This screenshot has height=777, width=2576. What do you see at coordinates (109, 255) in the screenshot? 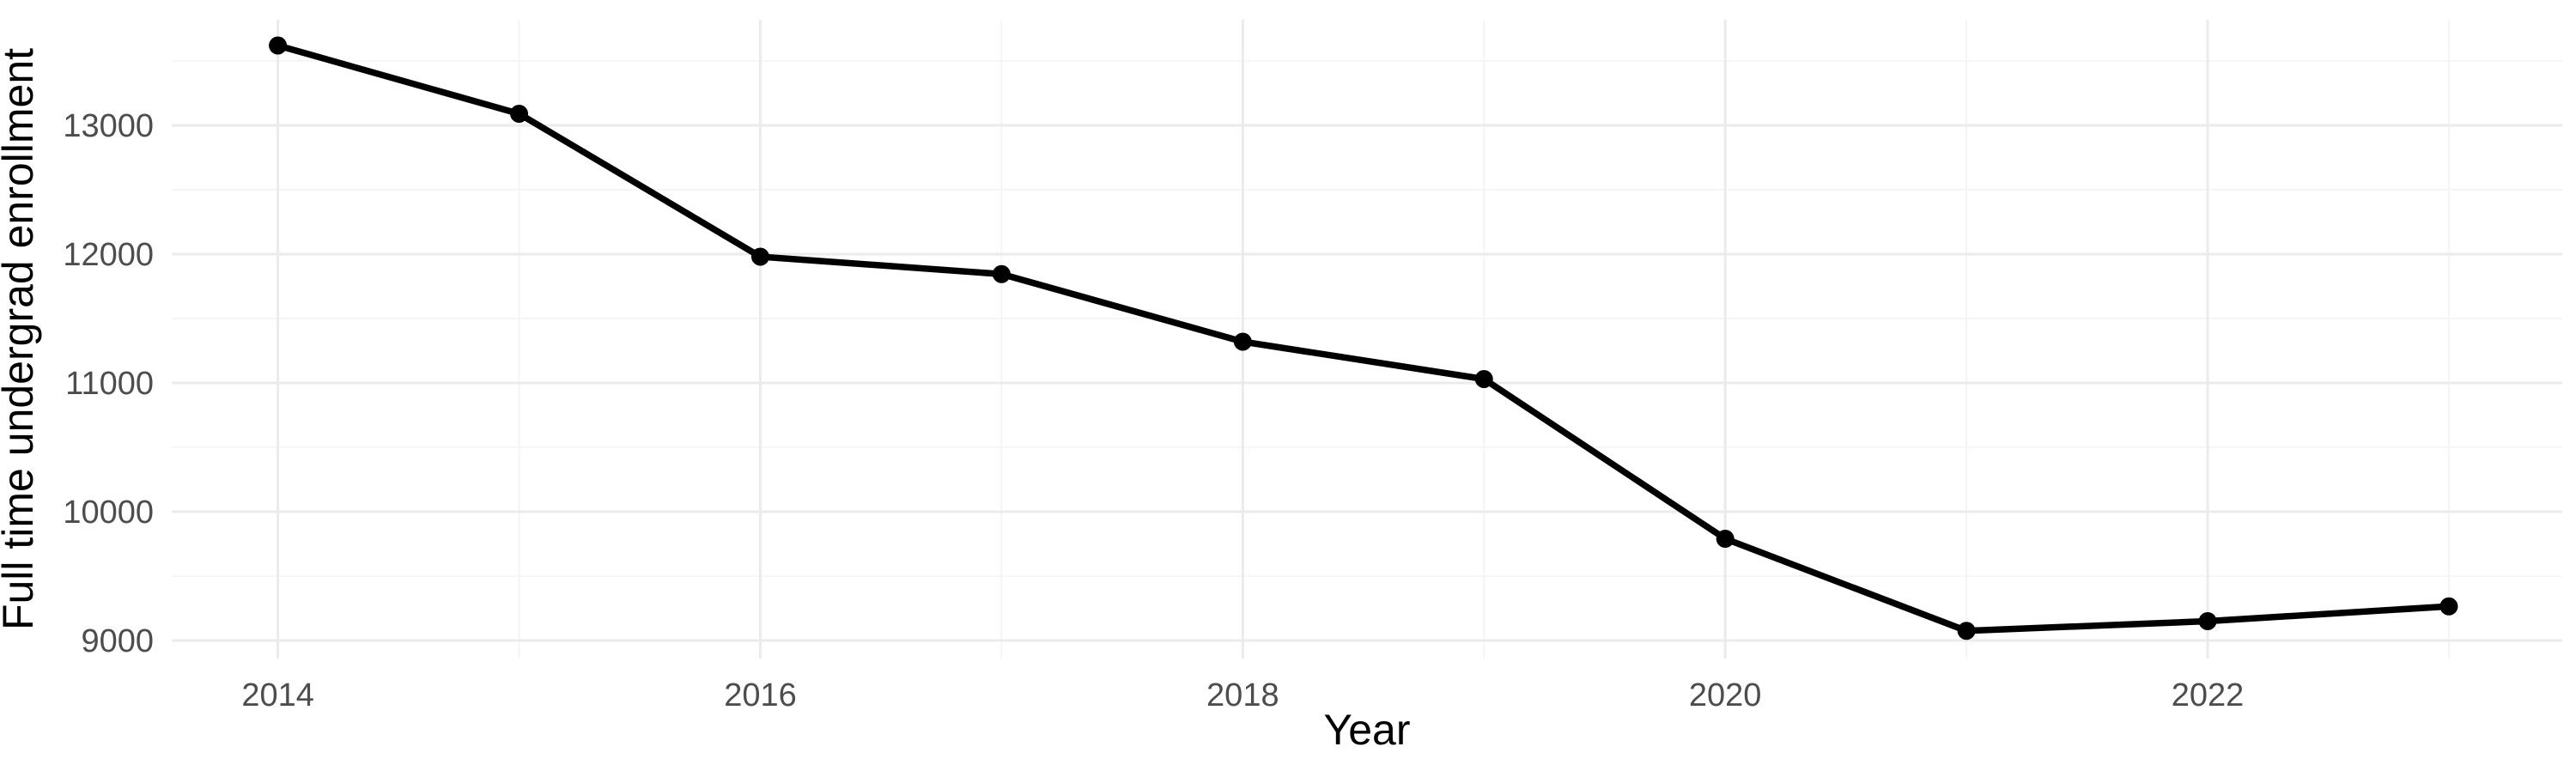
I see `y-tick-label: 12000` at bounding box center [109, 255].